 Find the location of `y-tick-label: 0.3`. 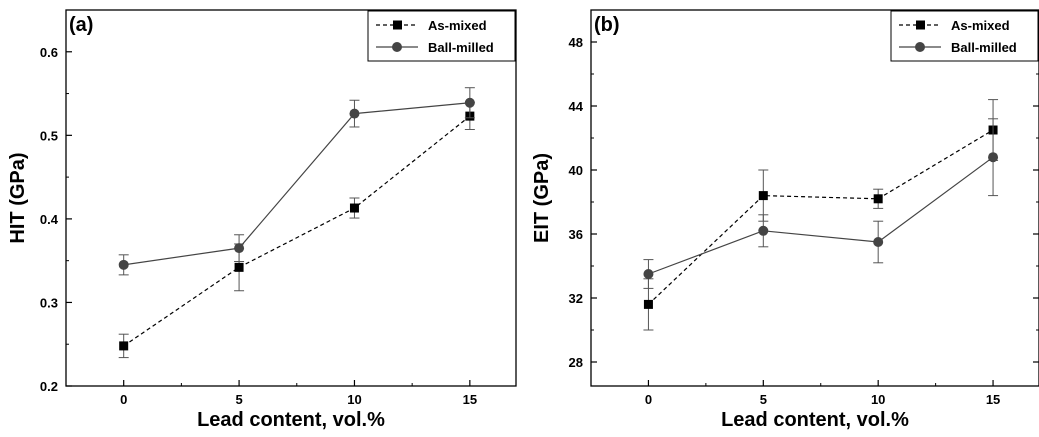

y-tick-label: 0.3 is located at coordinates (49, 302).